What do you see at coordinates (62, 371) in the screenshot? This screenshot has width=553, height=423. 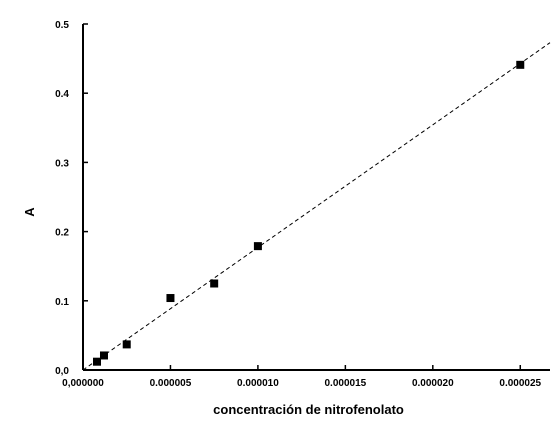 I see `y-tick-label: 0,0` at bounding box center [62, 371].